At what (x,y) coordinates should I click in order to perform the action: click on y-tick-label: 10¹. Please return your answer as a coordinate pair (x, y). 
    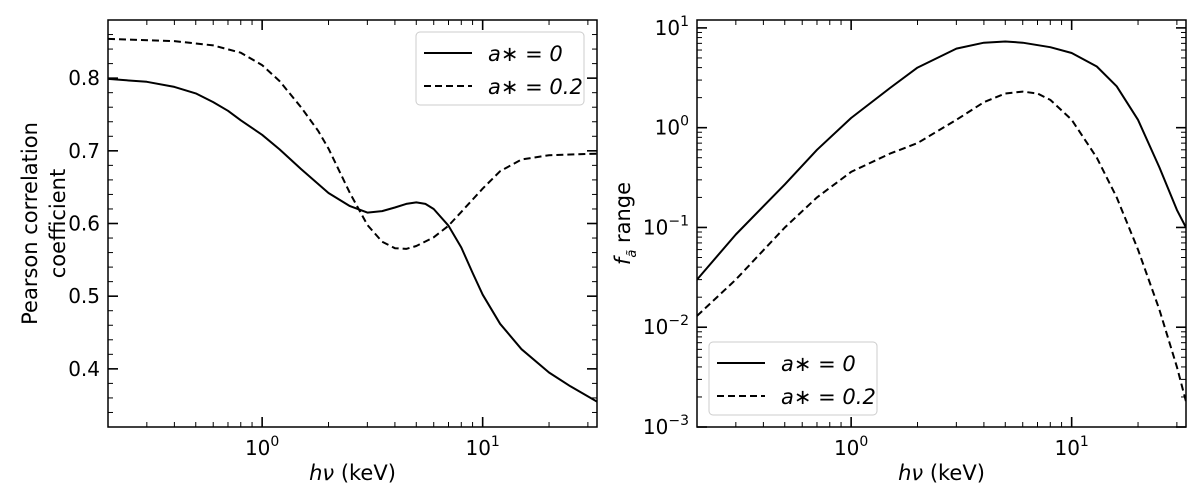
    Looking at the image, I should click on (672, 27).